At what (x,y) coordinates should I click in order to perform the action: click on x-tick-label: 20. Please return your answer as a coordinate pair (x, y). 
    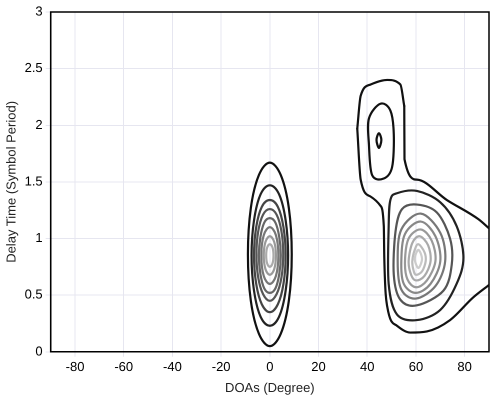
    Looking at the image, I should click on (318, 366).